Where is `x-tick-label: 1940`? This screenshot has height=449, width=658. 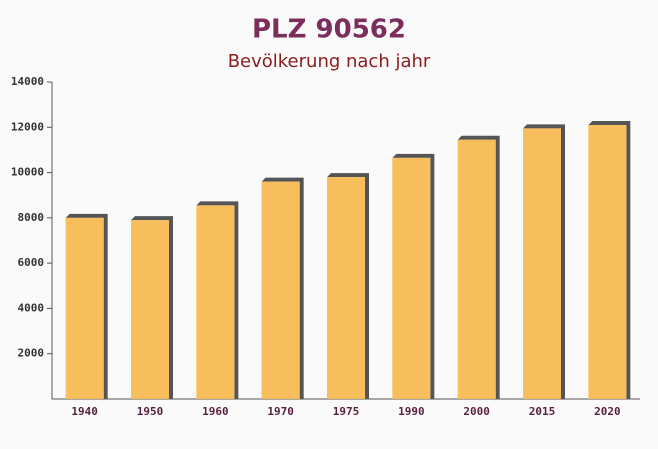 x-tick-label: 1940 is located at coordinates (84, 411).